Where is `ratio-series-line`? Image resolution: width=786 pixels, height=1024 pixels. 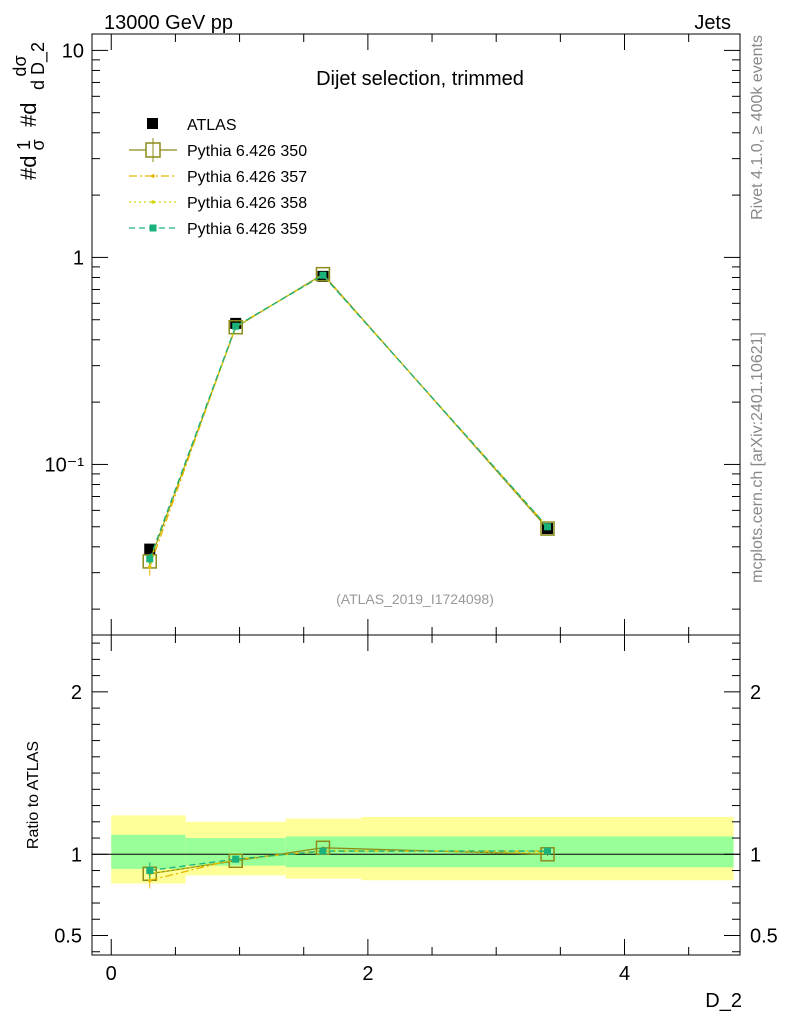
ratio-series-line is located at coordinates (348, 861).